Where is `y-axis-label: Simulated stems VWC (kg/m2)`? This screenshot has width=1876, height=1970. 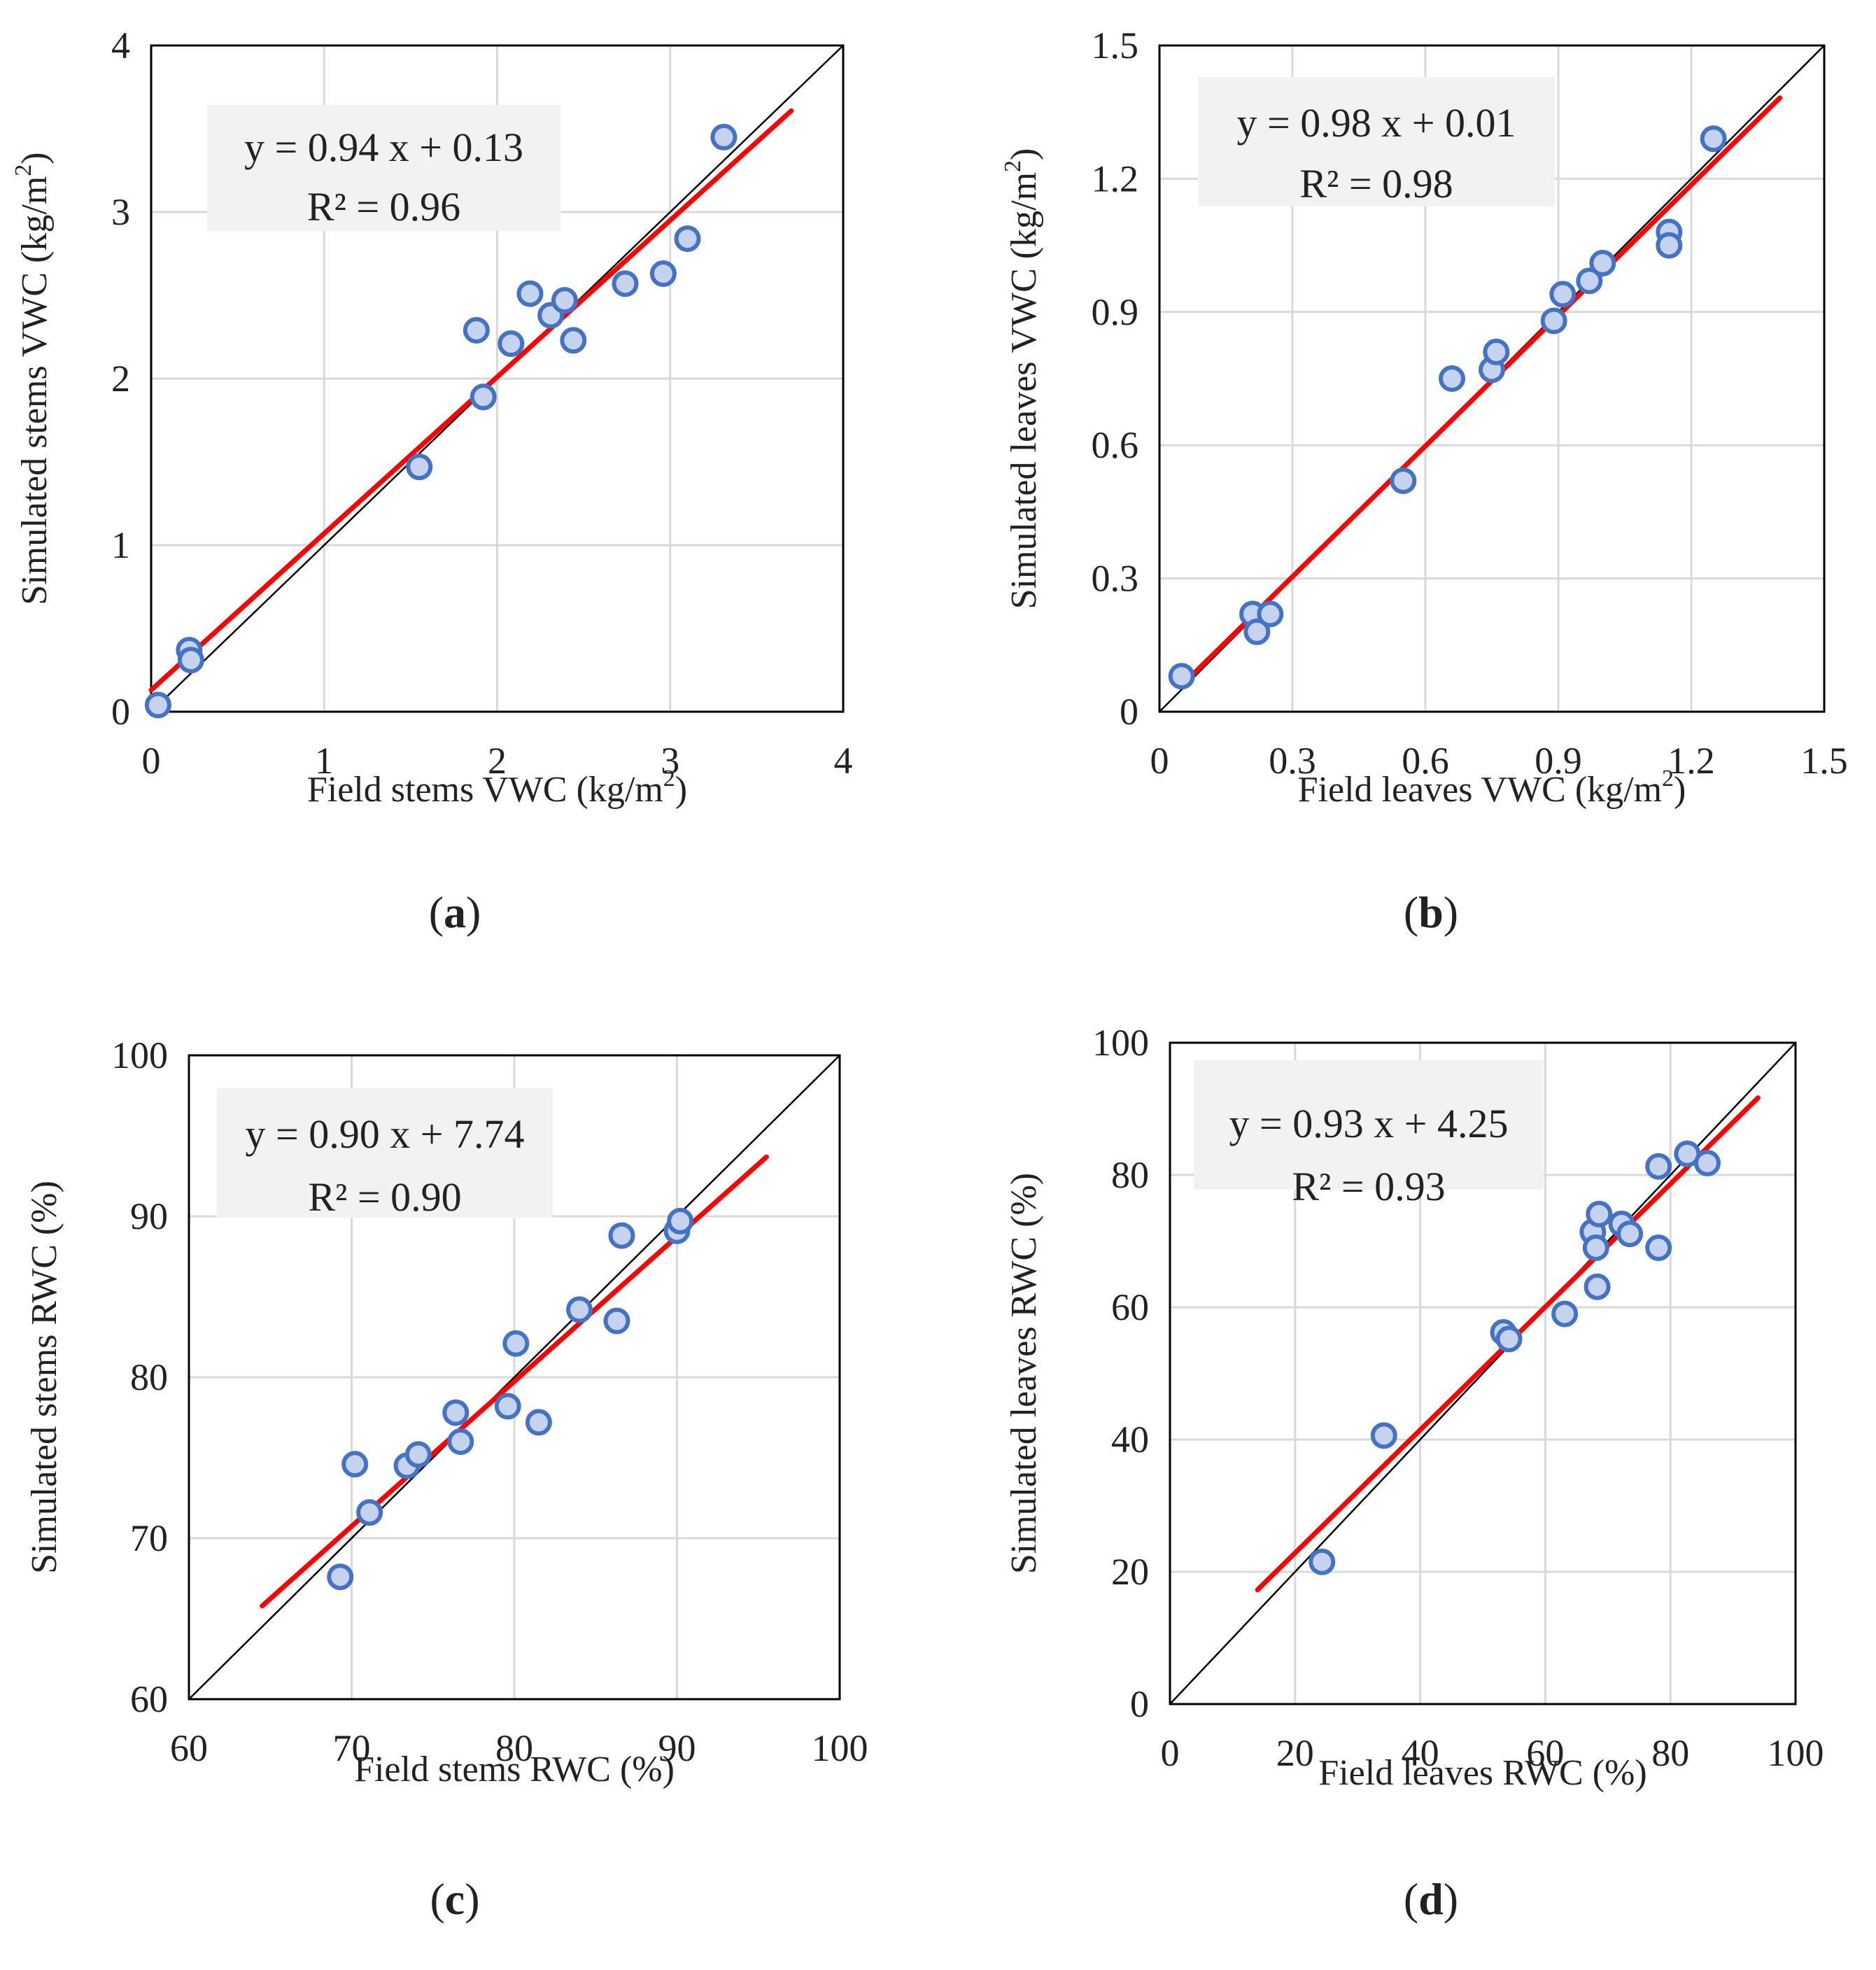
y-axis-label: Simulated stems VWC (kg/m2) is located at coordinates (33, 378).